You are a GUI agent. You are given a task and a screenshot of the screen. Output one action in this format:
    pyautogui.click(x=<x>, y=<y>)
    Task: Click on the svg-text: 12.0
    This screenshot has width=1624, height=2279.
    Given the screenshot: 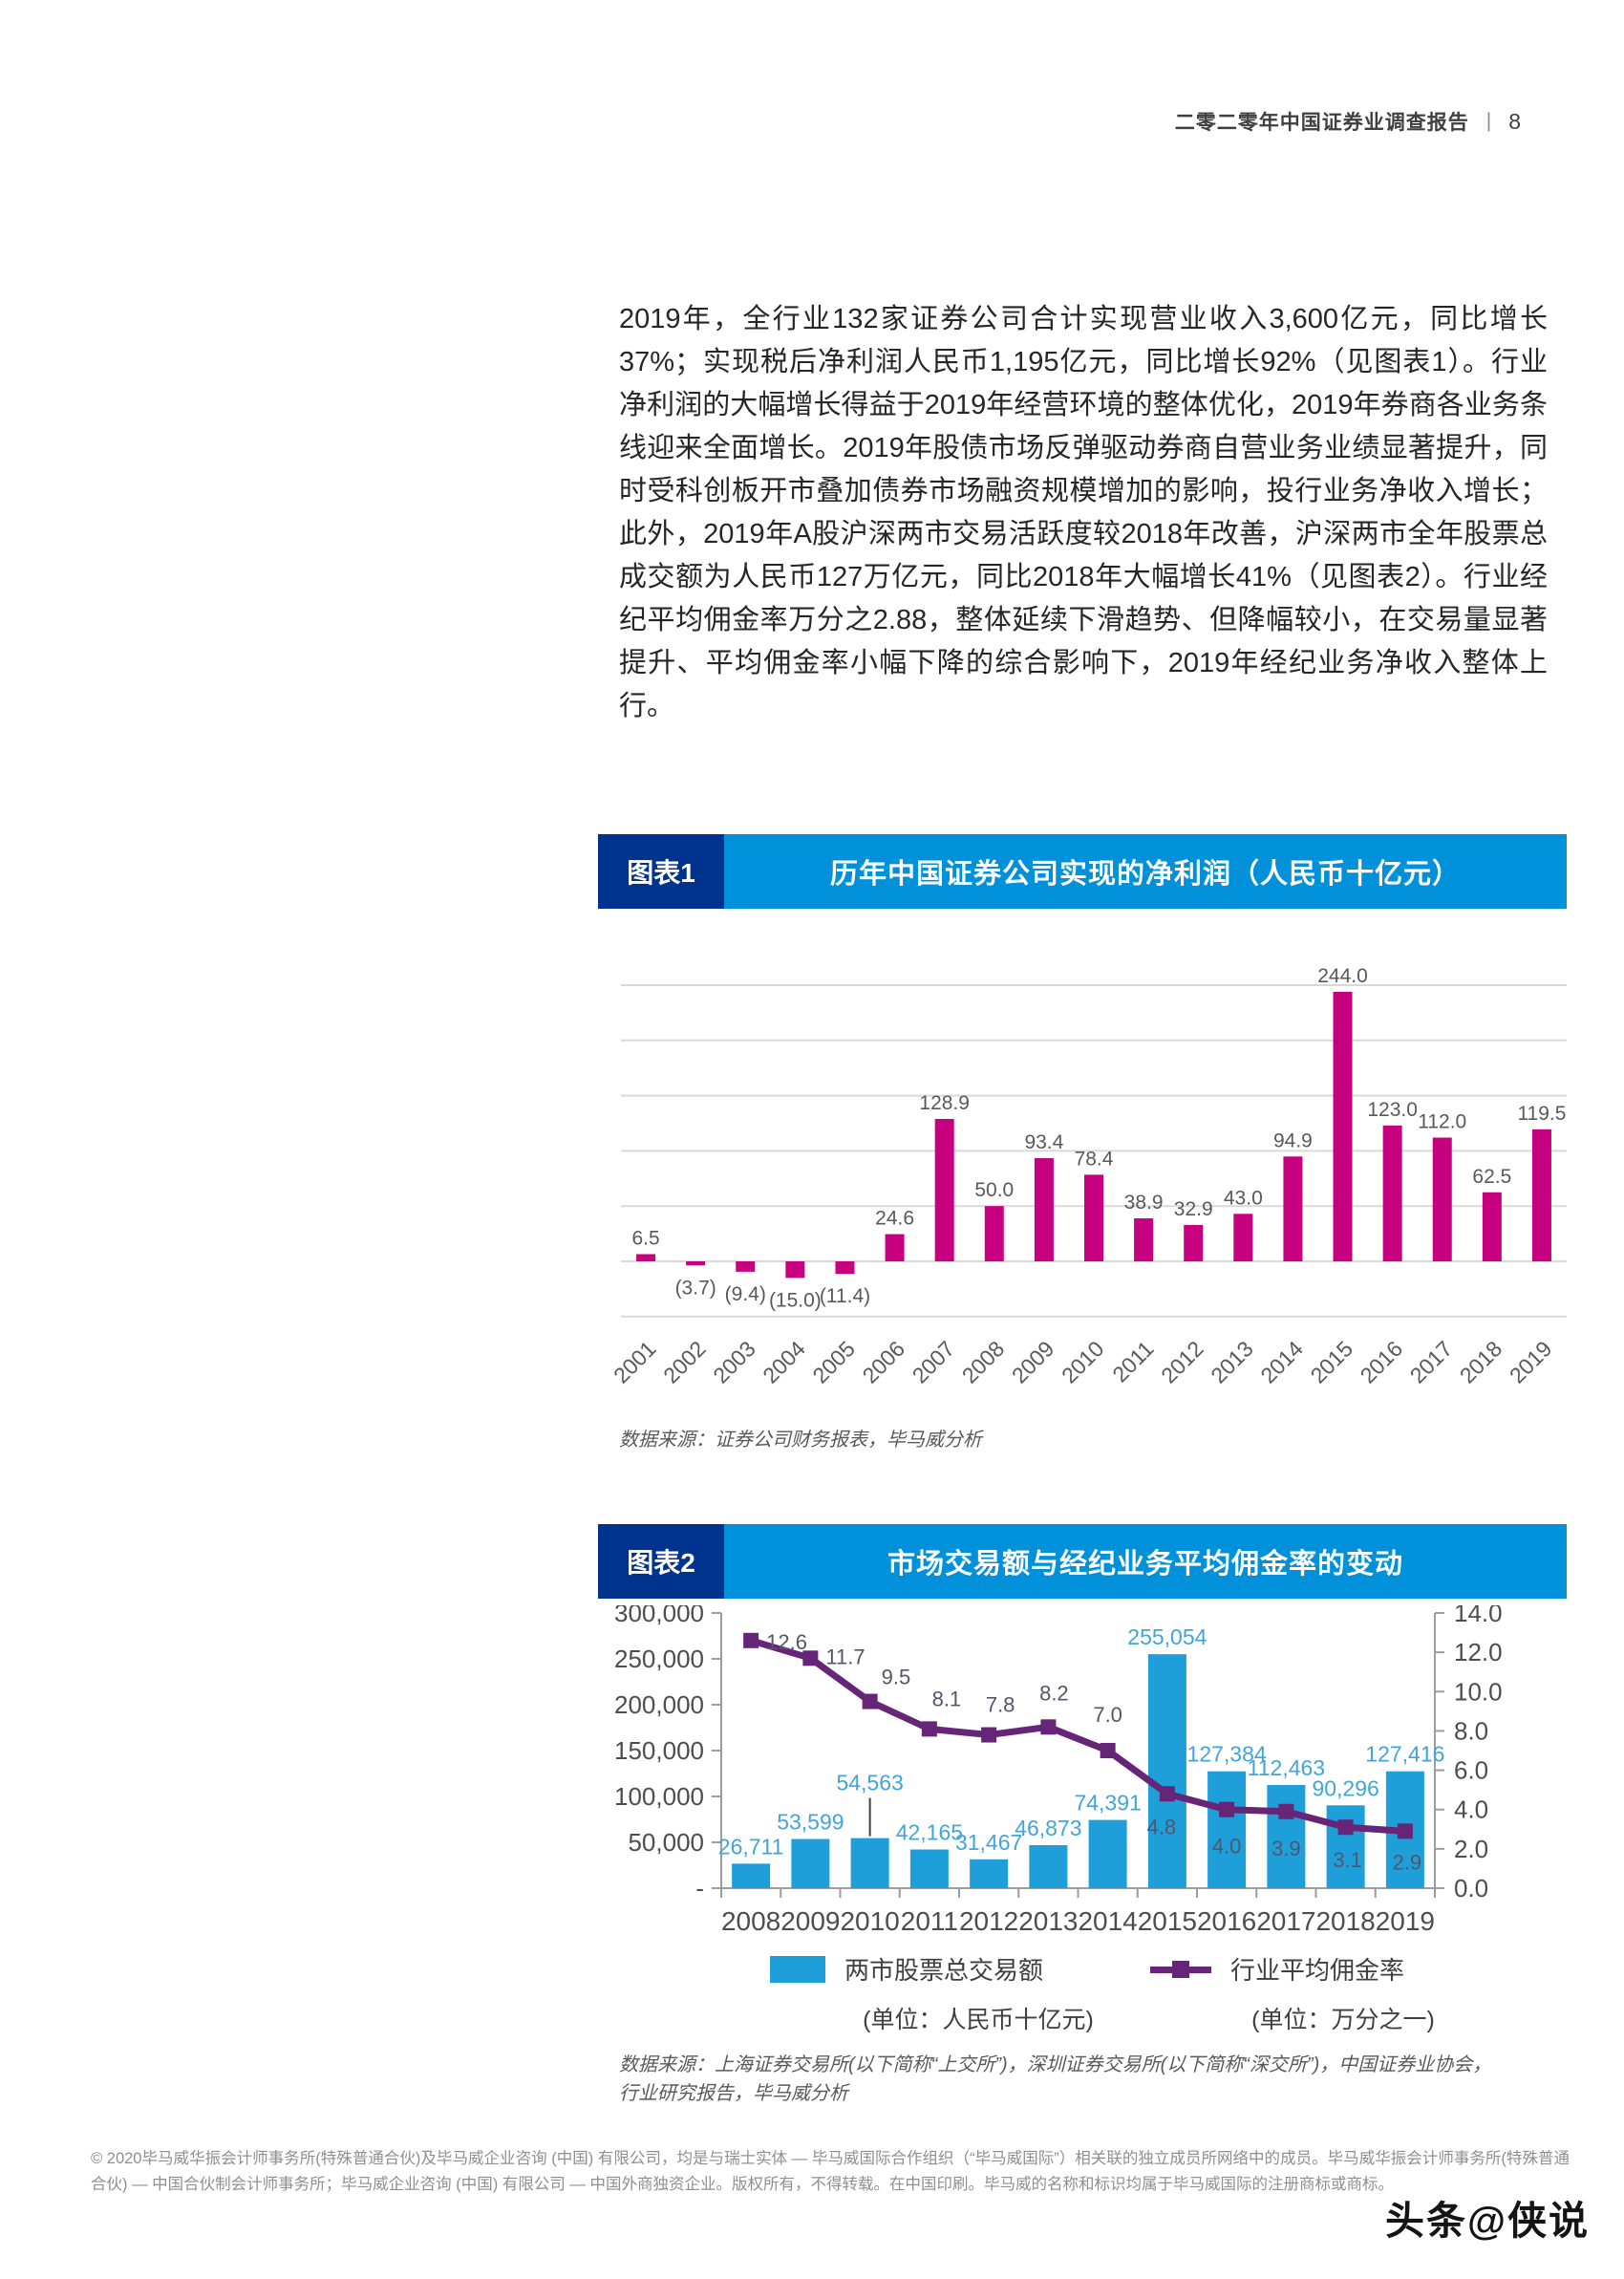 What is the action you would take?
    pyautogui.click(x=1479, y=1652)
    